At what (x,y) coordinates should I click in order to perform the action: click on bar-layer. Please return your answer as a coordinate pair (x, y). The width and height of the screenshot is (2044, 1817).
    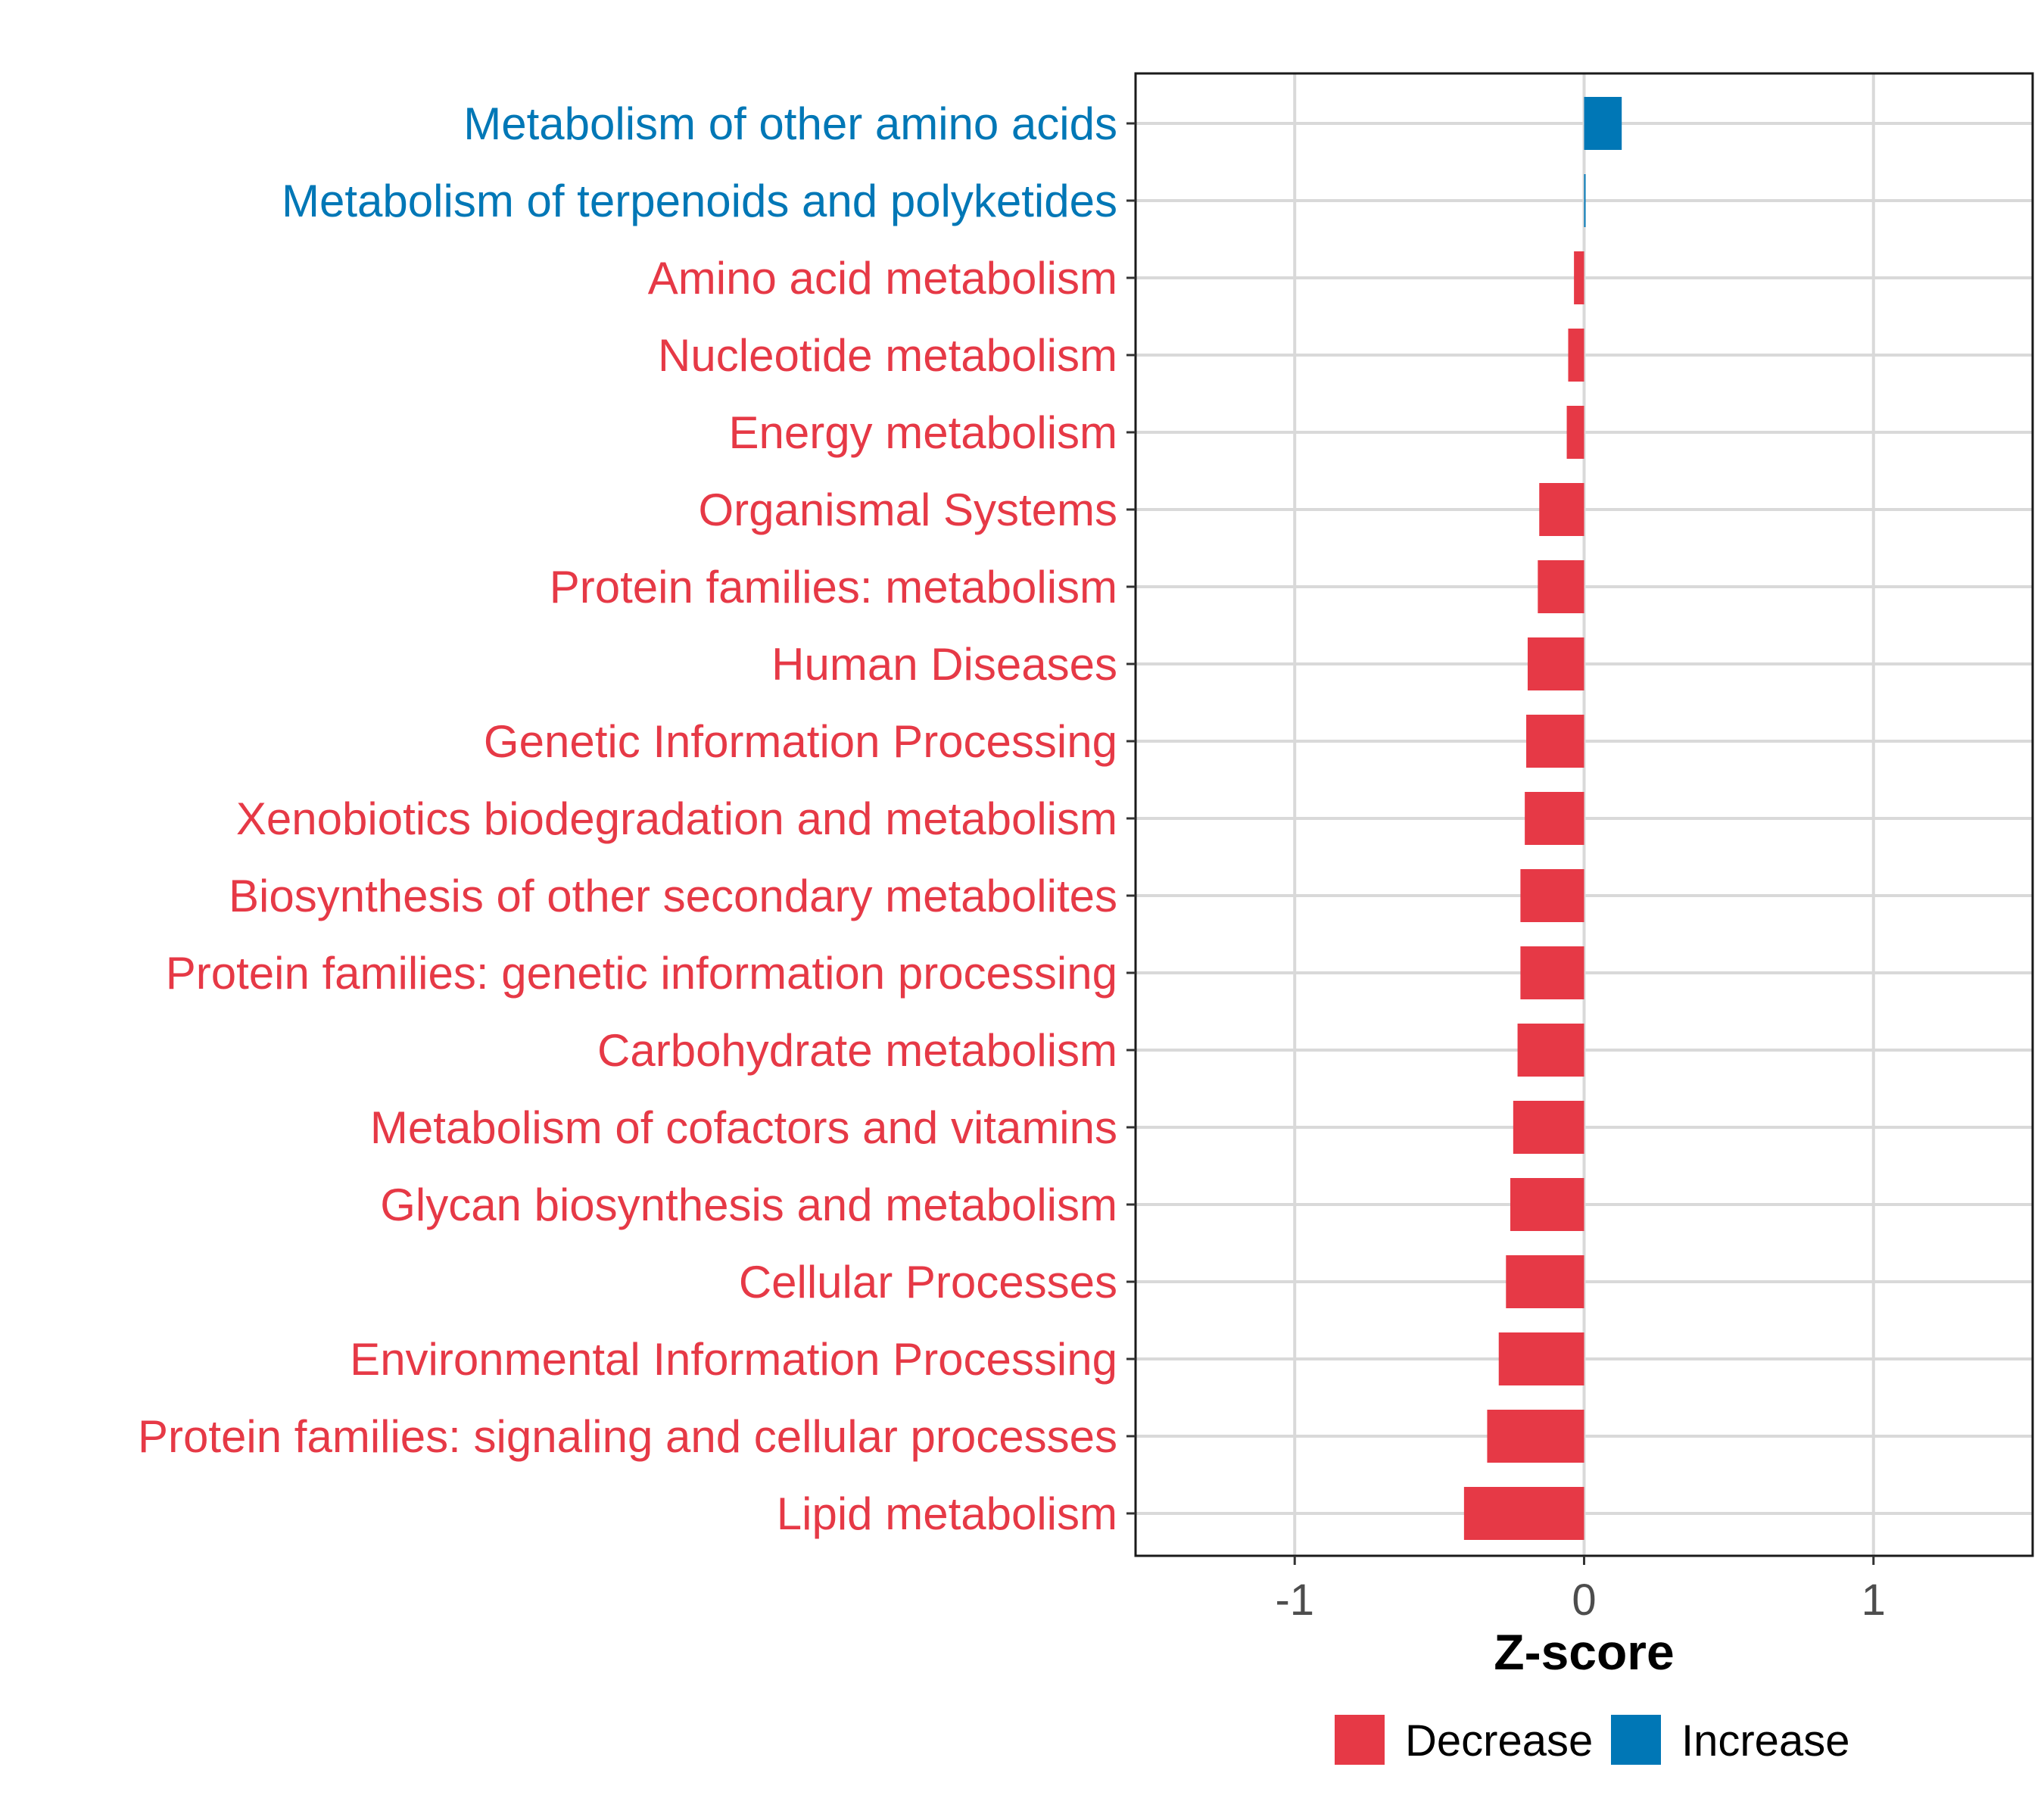
    Looking at the image, I should click on (1542, 818).